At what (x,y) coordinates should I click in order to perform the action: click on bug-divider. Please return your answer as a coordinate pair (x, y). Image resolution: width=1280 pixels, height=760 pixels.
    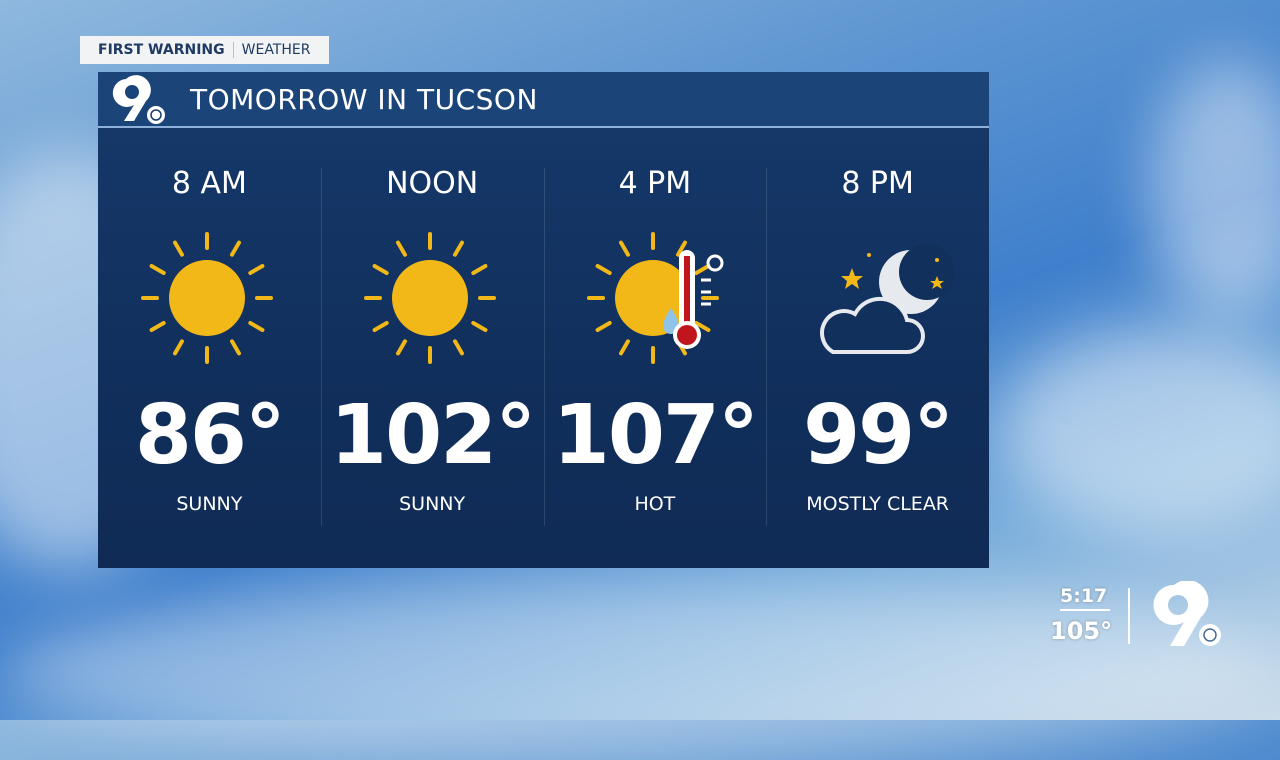
    Looking at the image, I should click on (1129, 616).